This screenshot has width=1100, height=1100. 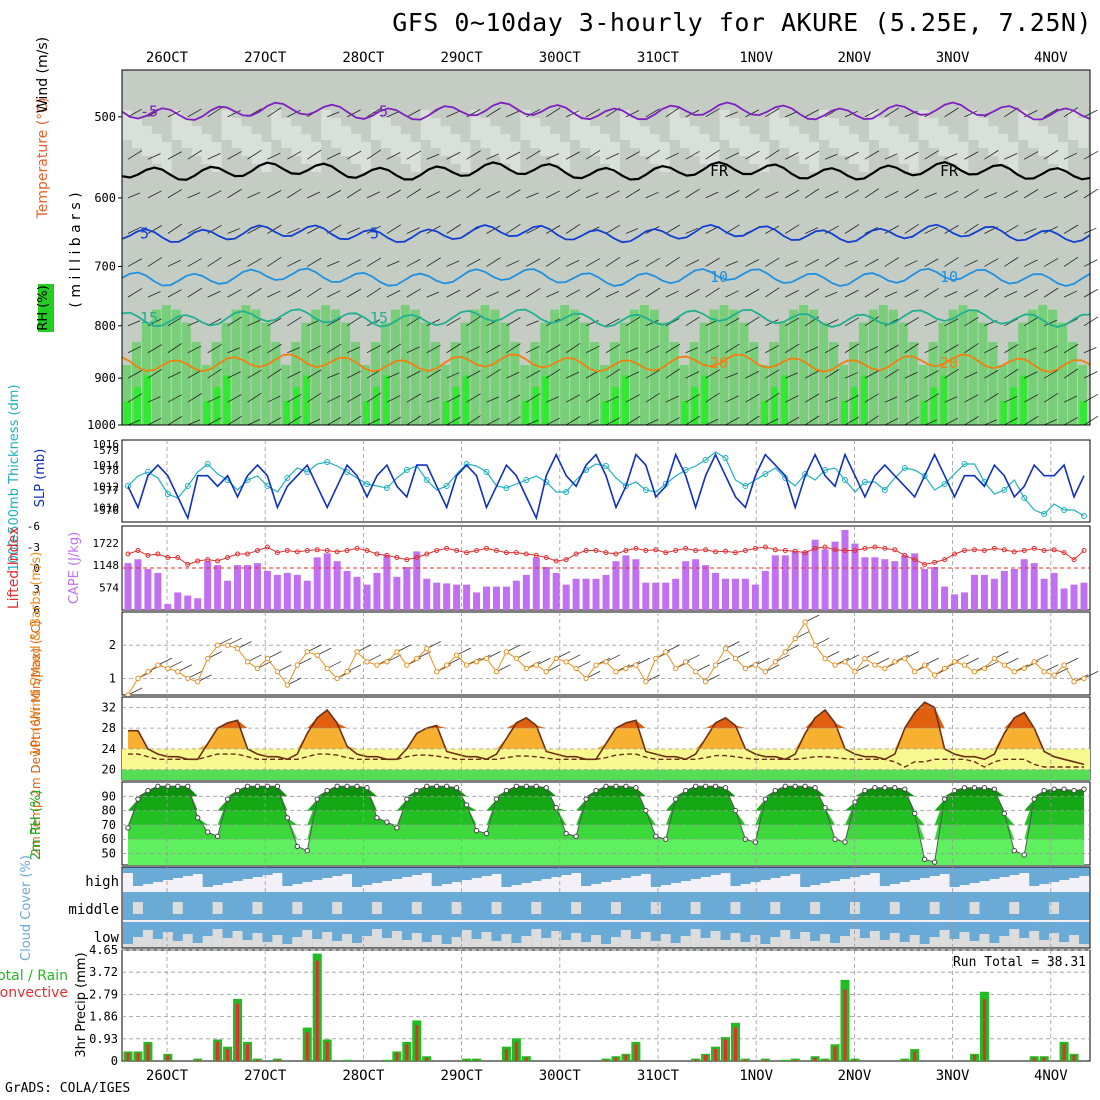 What do you see at coordinates (105, 198) in the screenshot?
I see `y-tick-label: 600` at bounding box center [105, 198].